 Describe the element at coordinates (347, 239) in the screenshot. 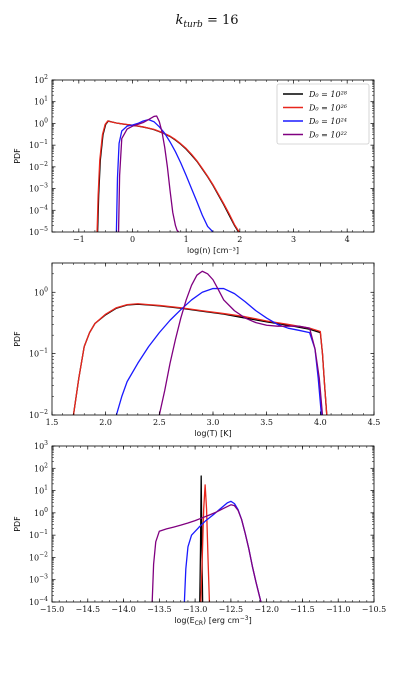

I see `x-tick-label: 4` at that location.